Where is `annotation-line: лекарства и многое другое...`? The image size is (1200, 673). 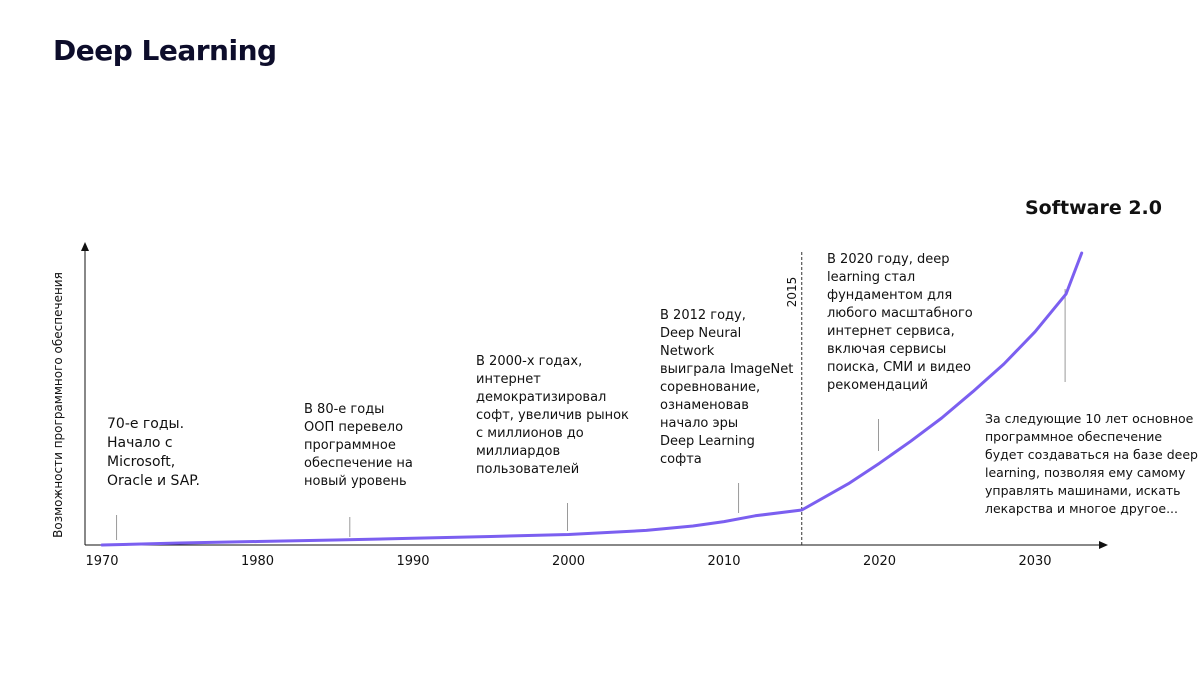 annotation-line: лекарства и многое другое... is located at coordinates (1082, 508).